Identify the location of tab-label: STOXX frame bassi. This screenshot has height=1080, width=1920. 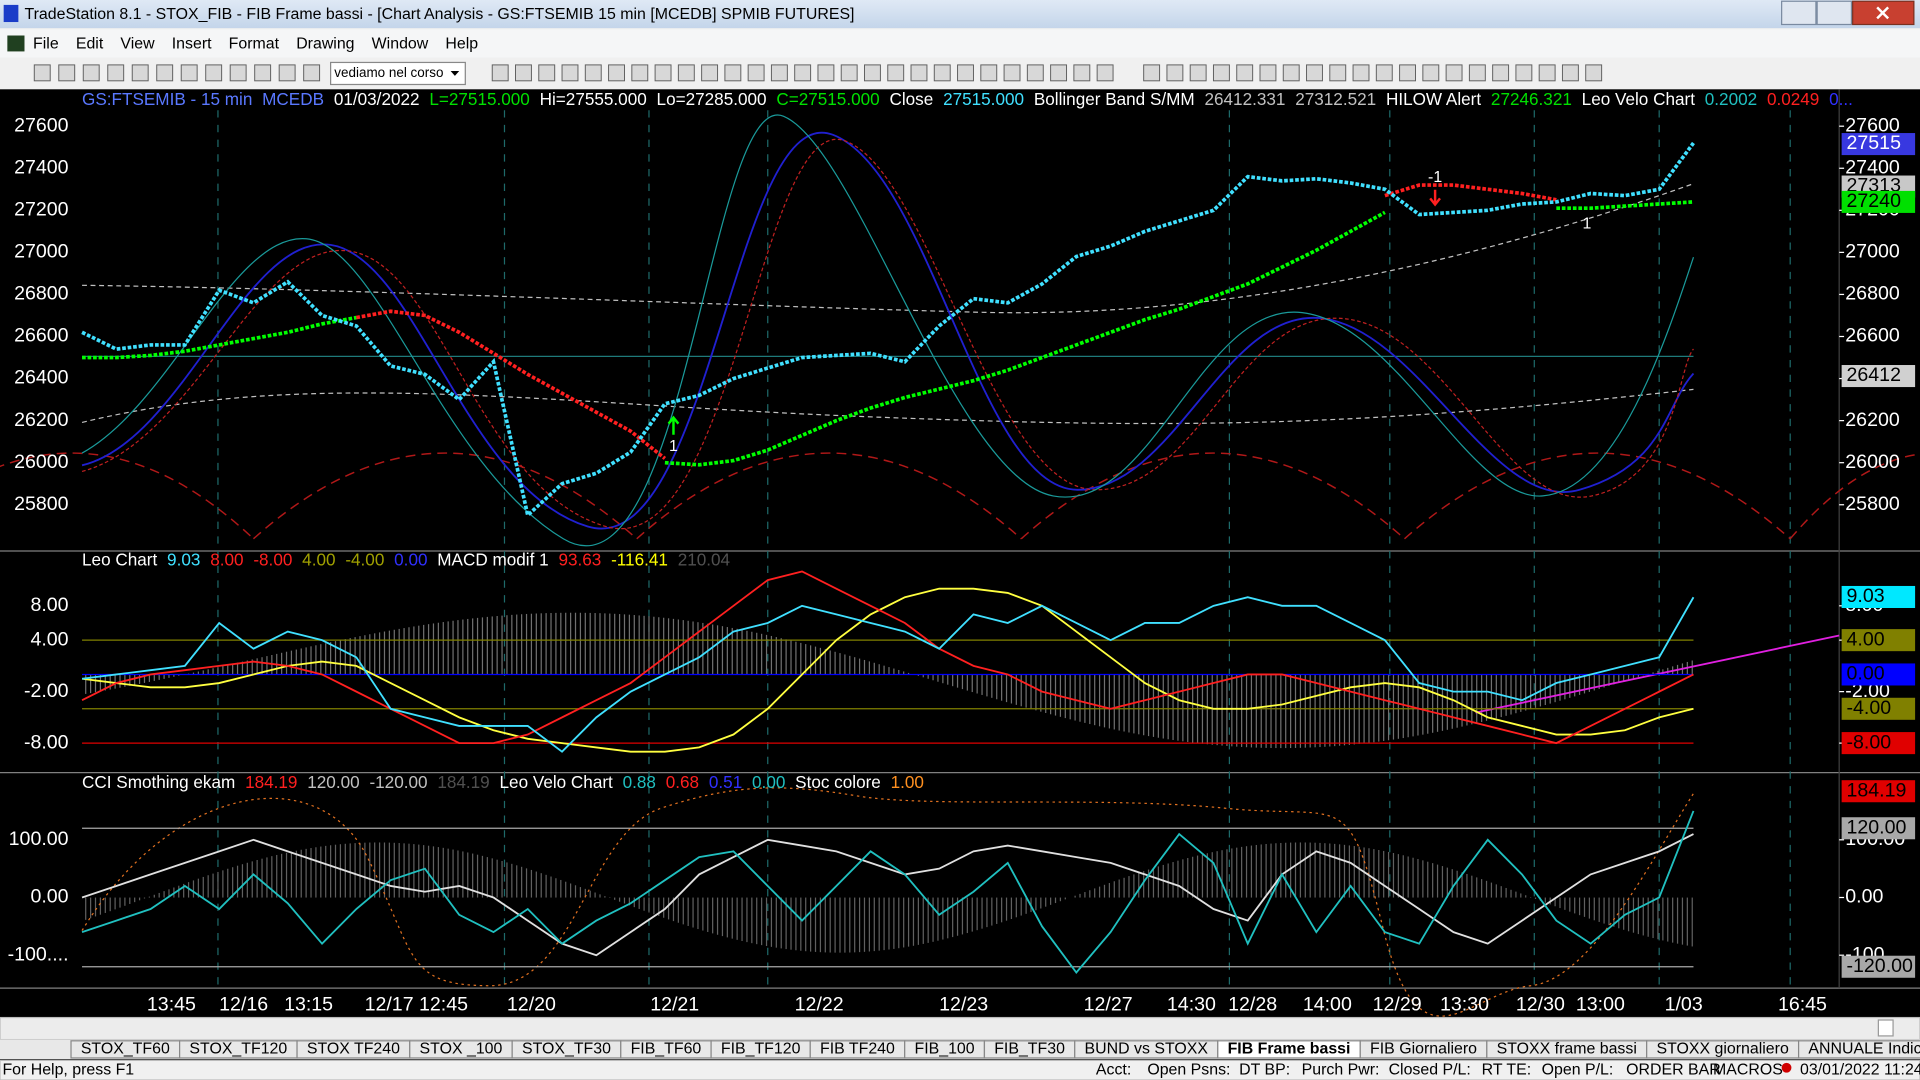
(1567, 1049).